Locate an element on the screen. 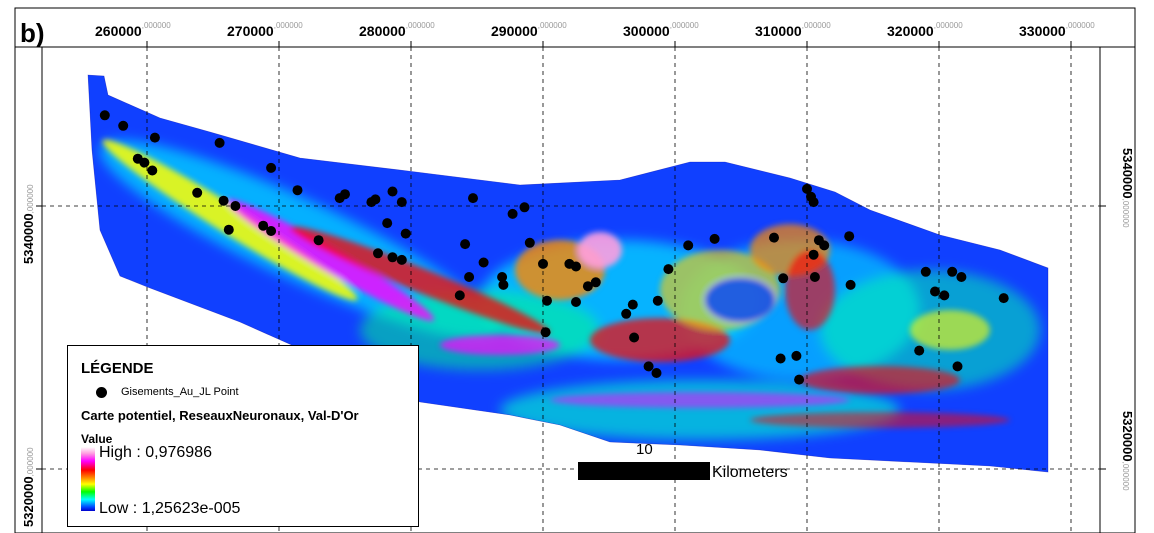  color-ramp is located at coordinates (88, 479).